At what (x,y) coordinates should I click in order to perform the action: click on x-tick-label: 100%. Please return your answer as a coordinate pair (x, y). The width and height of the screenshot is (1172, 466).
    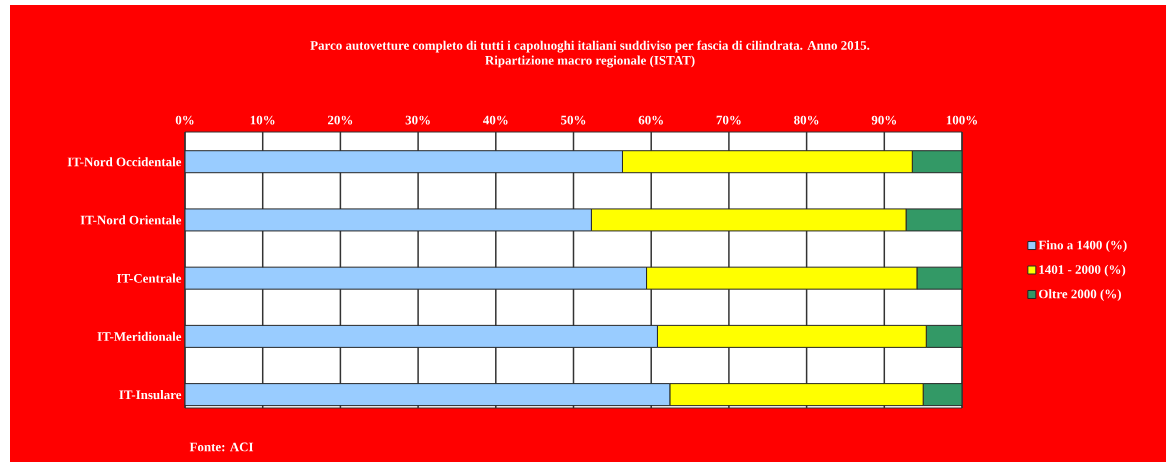
    Looking at the image, I should click on (961, 120).